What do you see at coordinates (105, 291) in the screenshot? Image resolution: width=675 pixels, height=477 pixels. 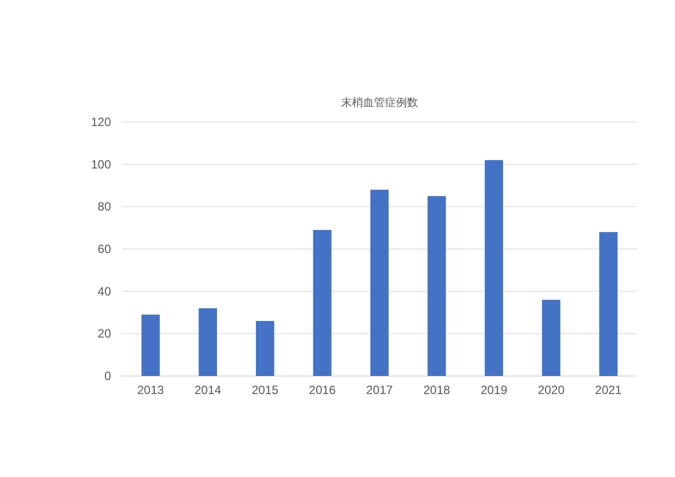 I see `y-tick-label: 40` at bounding box center [105, 291].